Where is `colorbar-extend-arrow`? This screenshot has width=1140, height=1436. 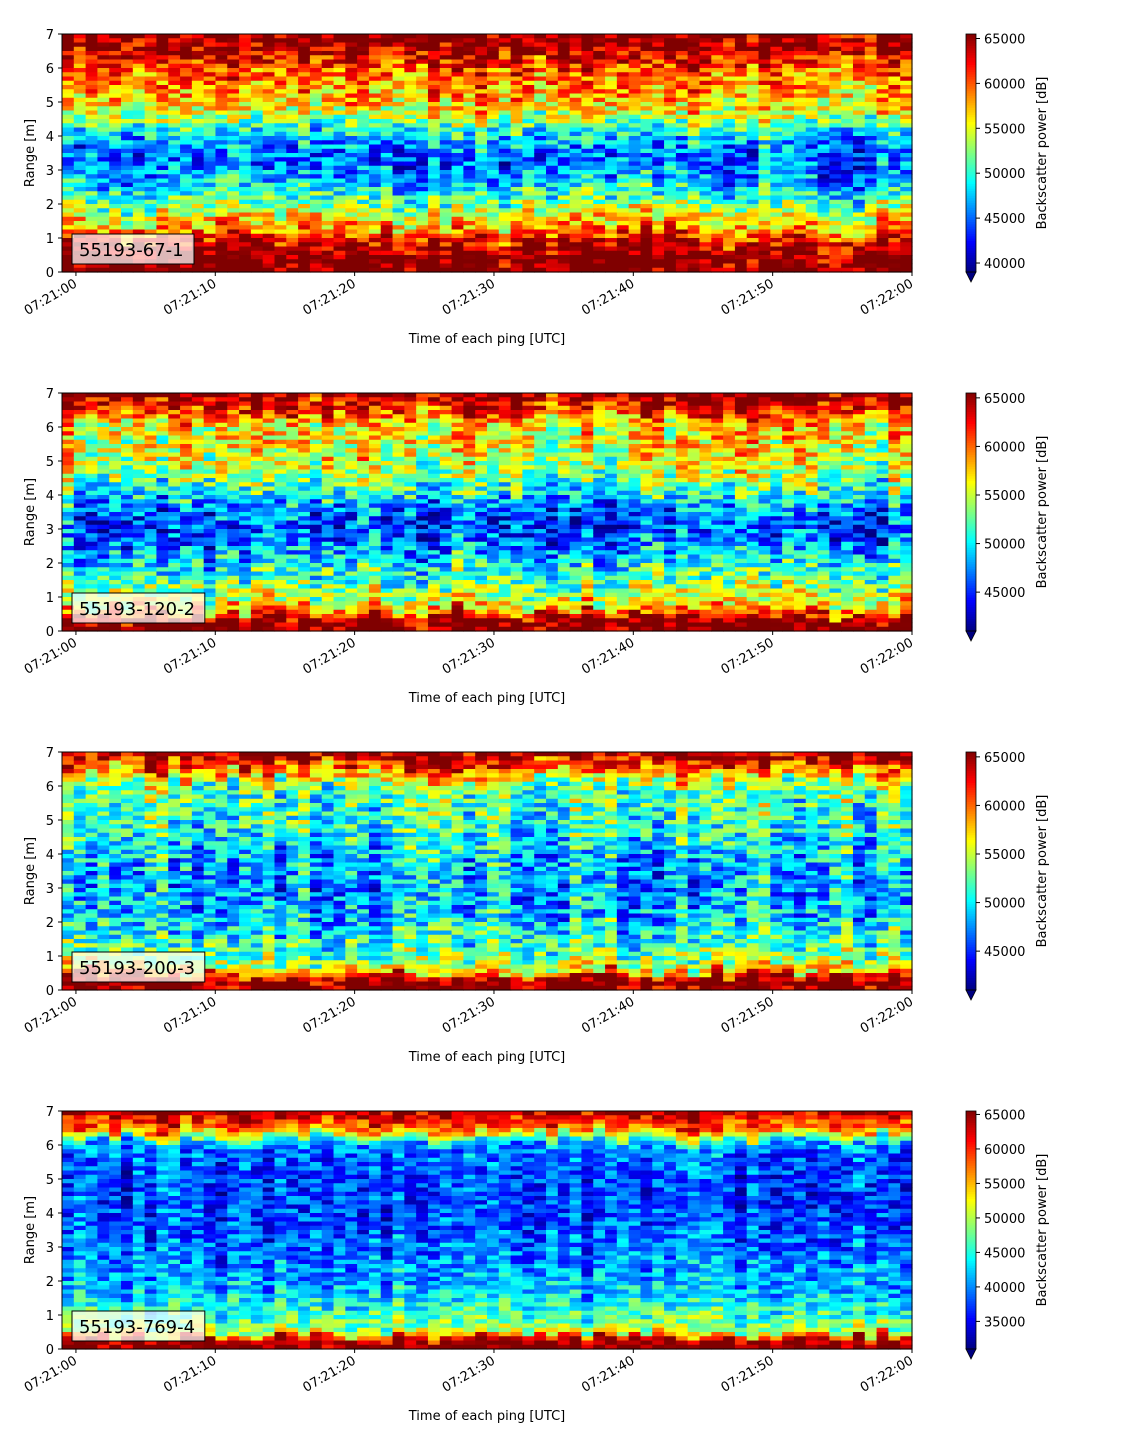
colorbar-extend-arrow is located at coordinates (971, 277).